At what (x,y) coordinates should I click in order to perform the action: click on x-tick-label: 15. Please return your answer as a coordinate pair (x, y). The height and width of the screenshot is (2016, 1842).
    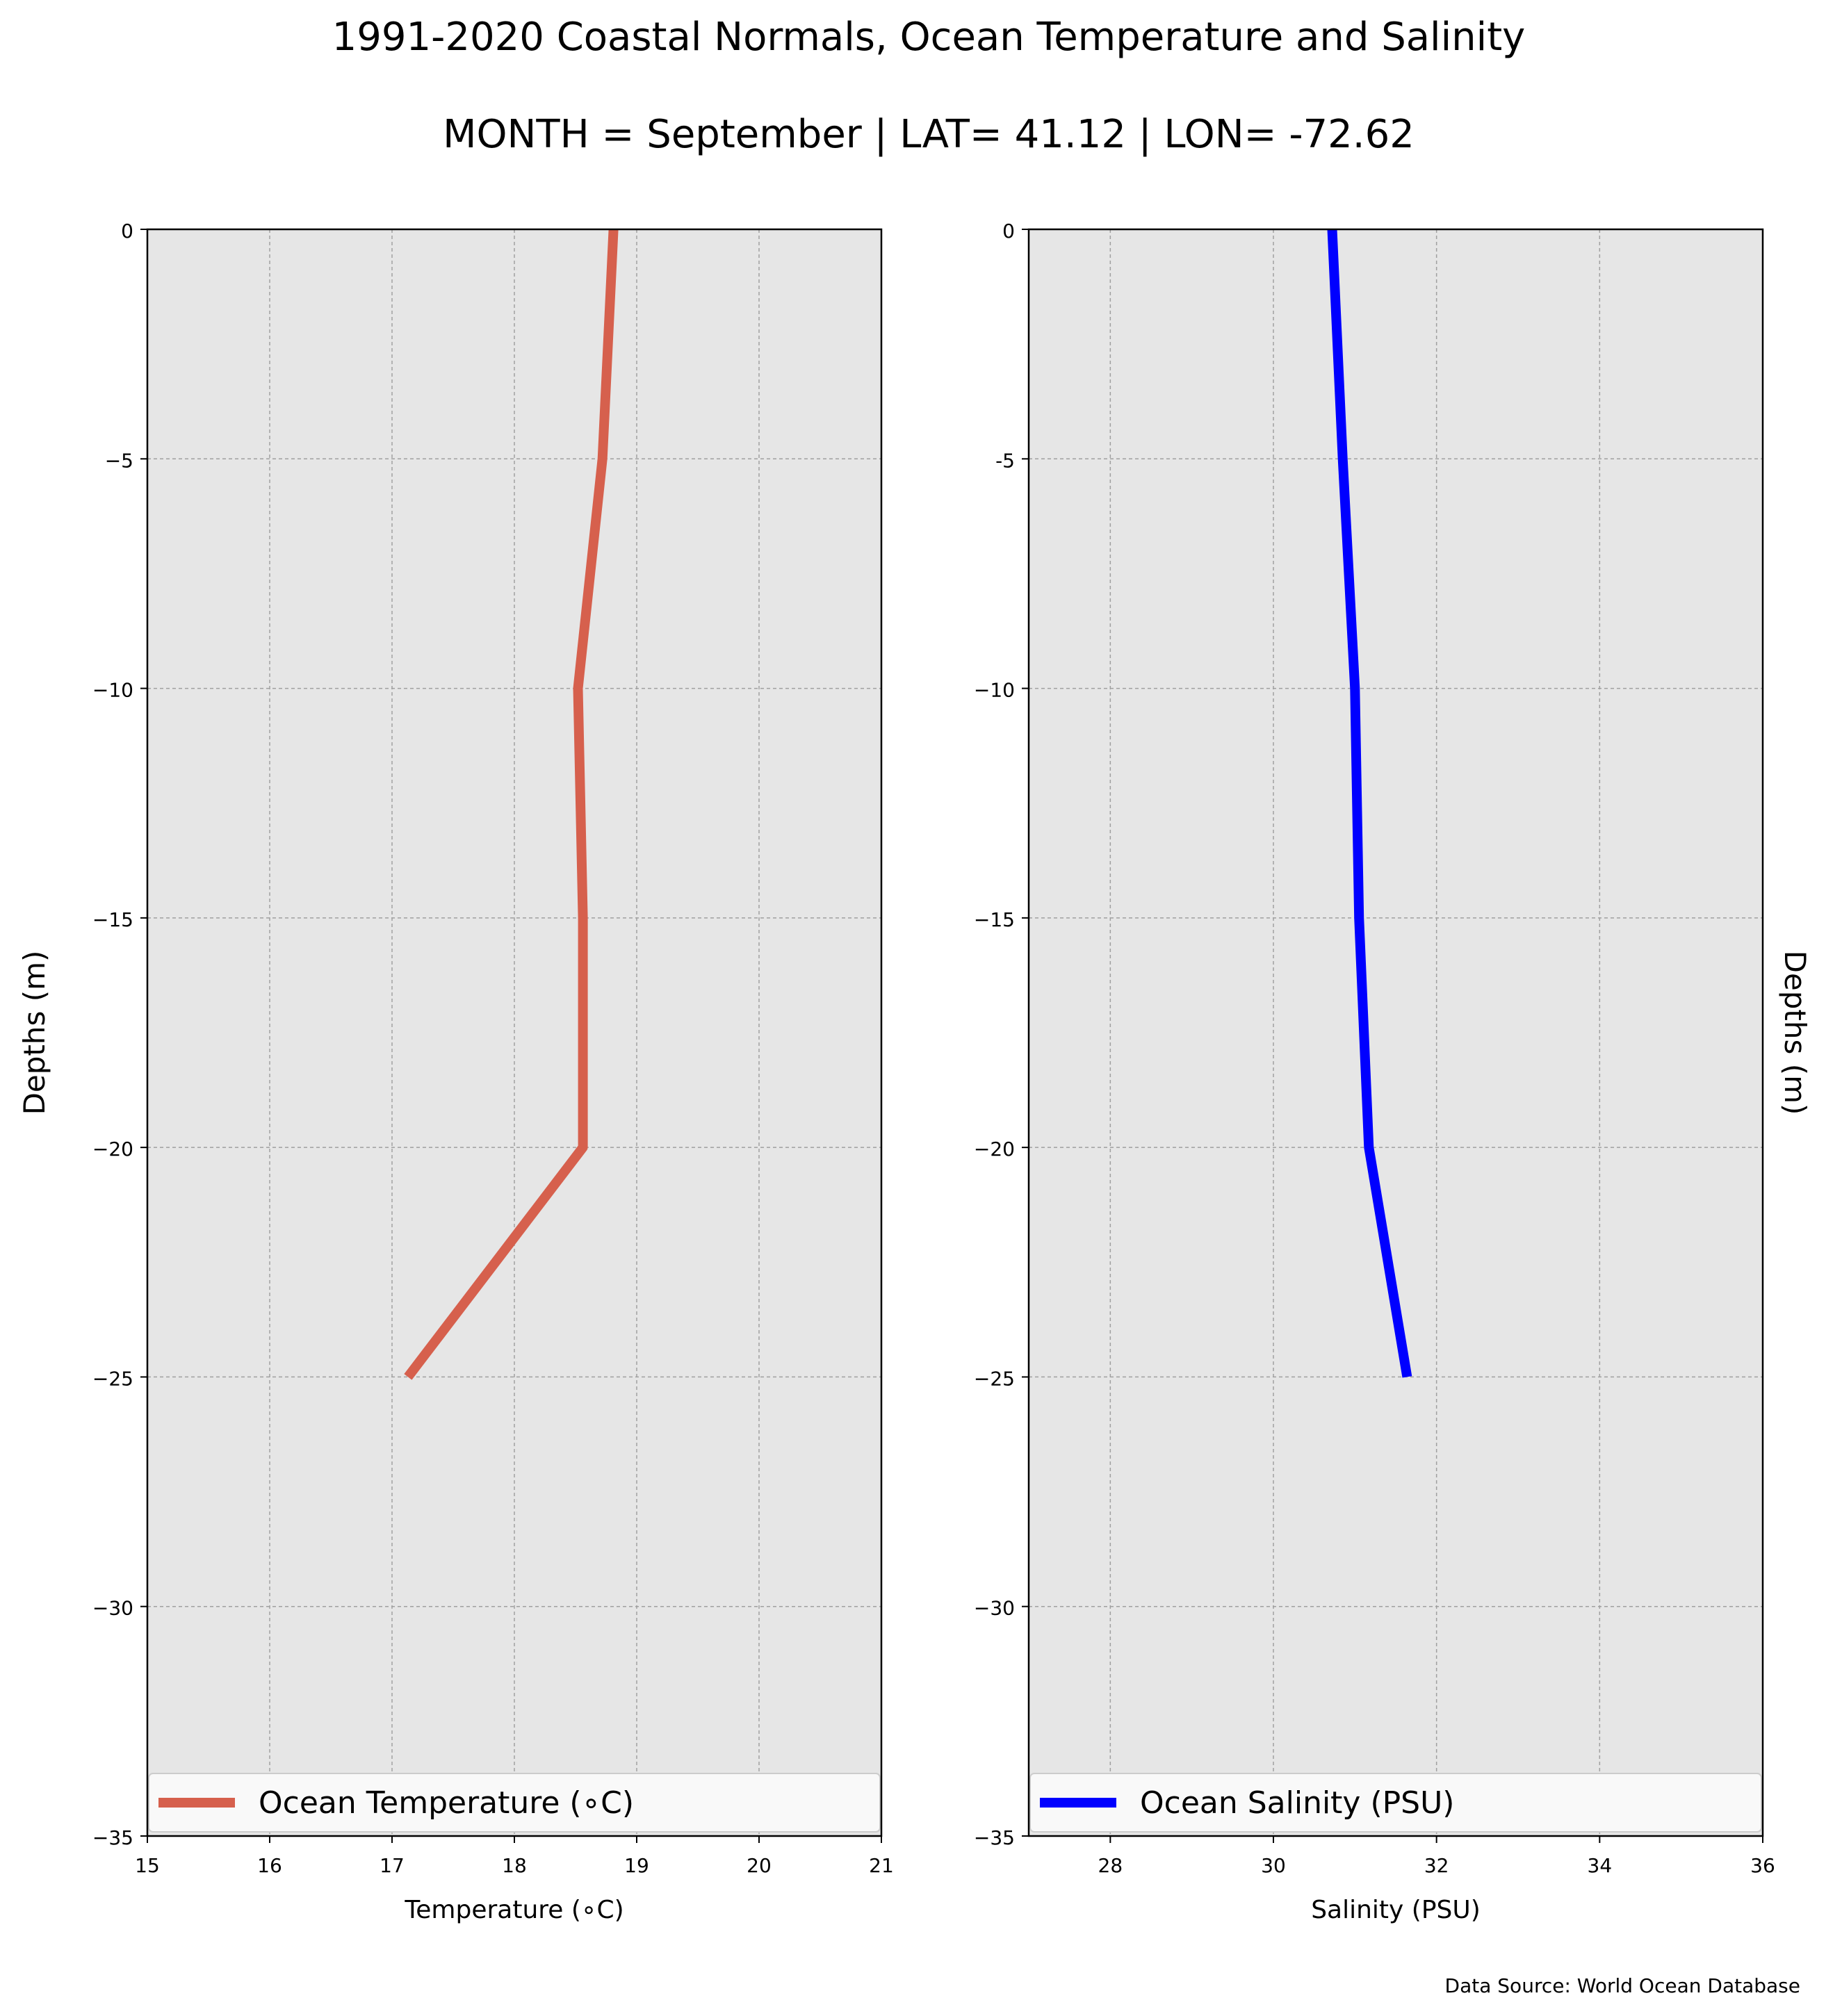
    Looking at the image, I should click on (147, 1866).